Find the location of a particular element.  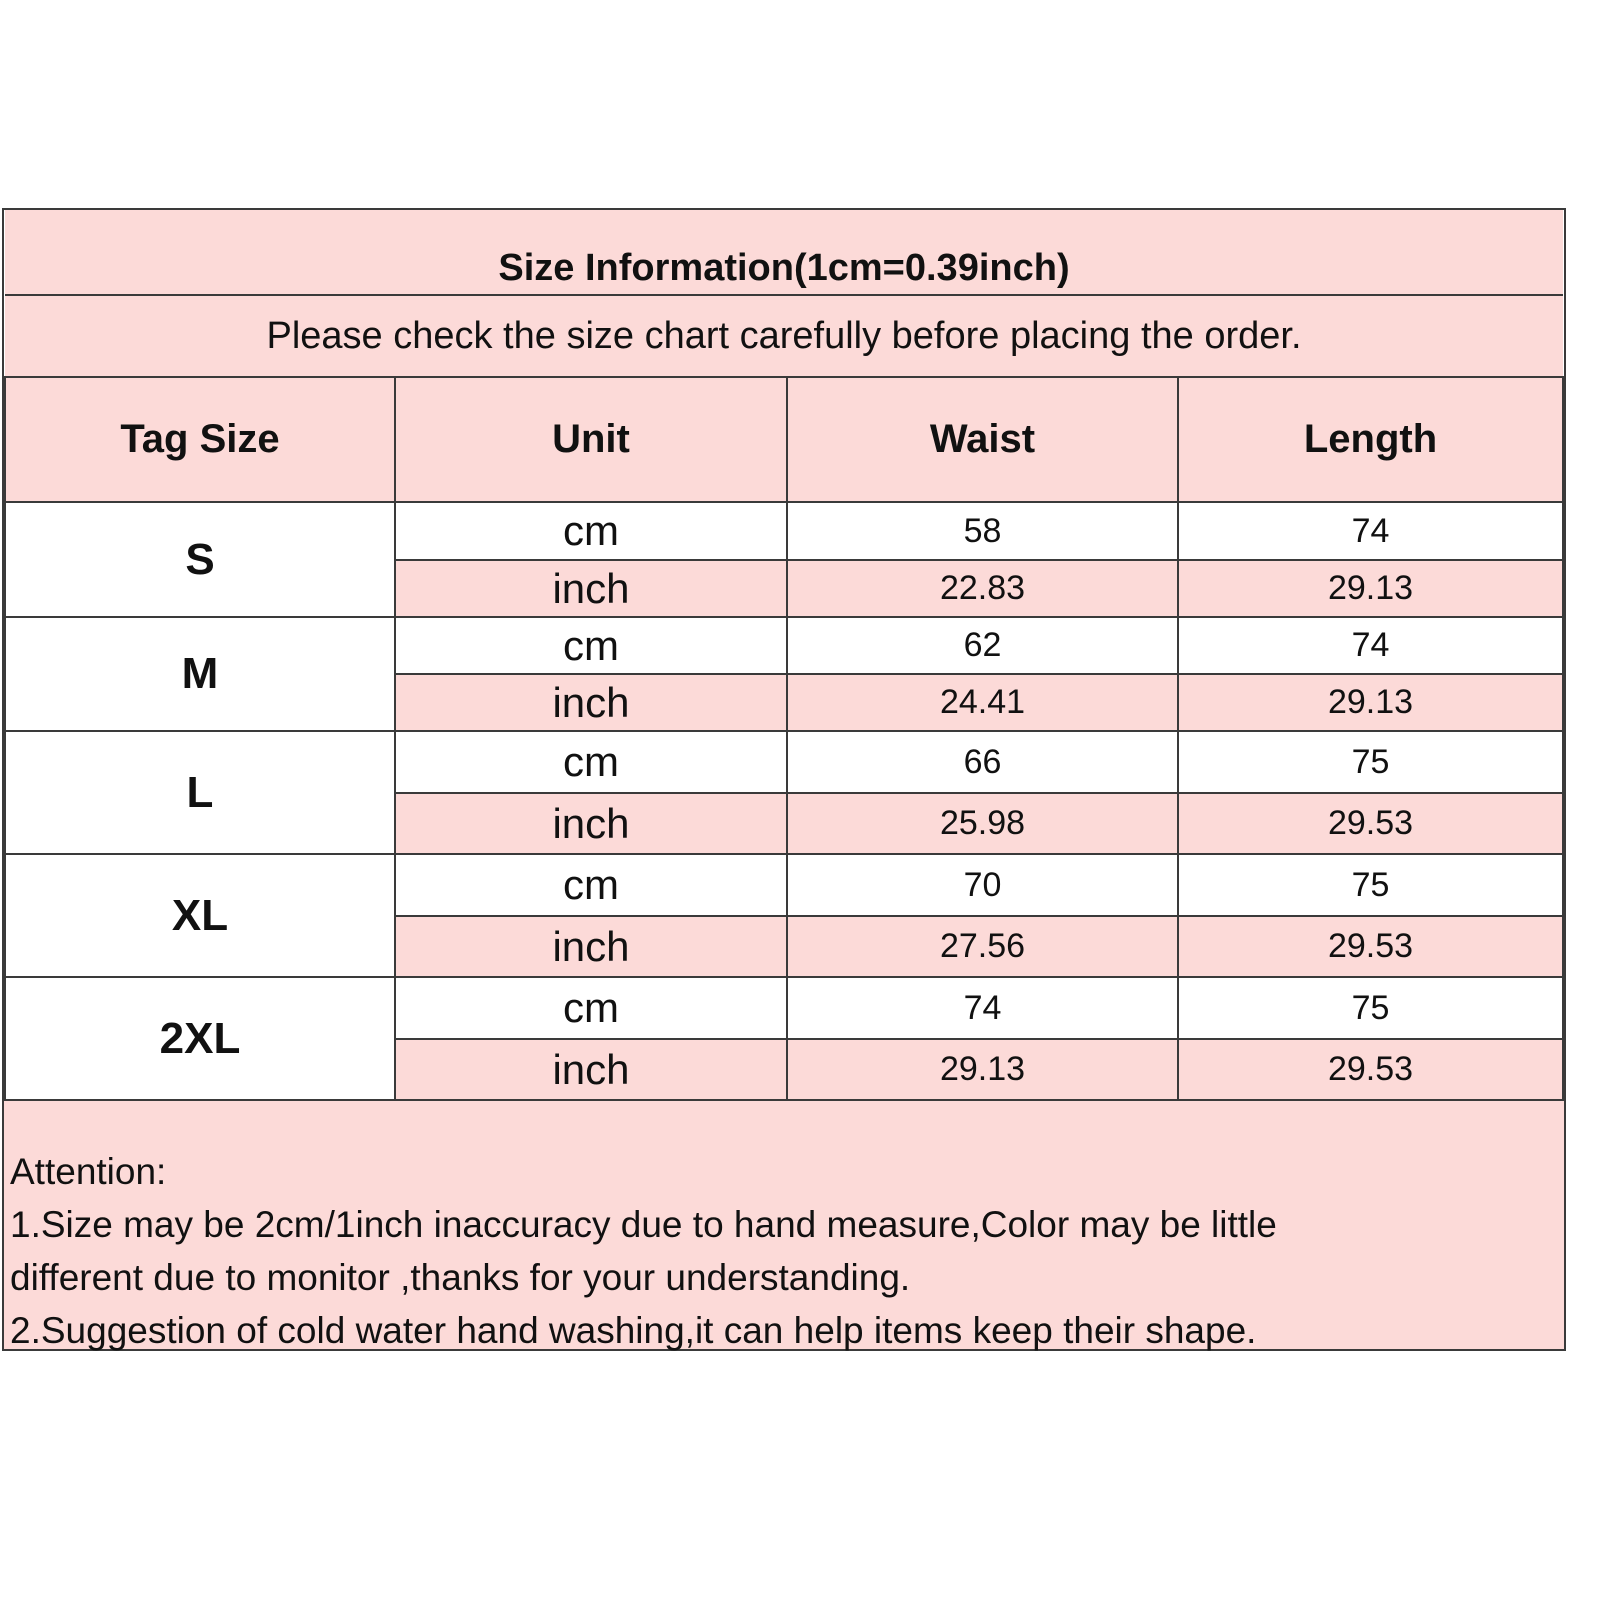

waist-cell: 25.98 is located at coordinates (982, 823).